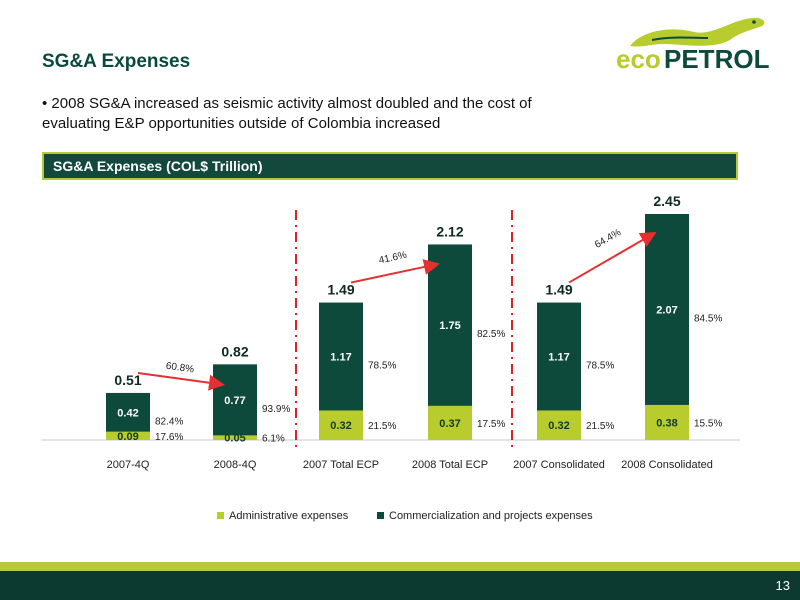 The height and width of the screenshot is (600, 800). Describe the element at coordinates (220, 515) in the screenshot. I see `legend-swatch-admin` at that location.